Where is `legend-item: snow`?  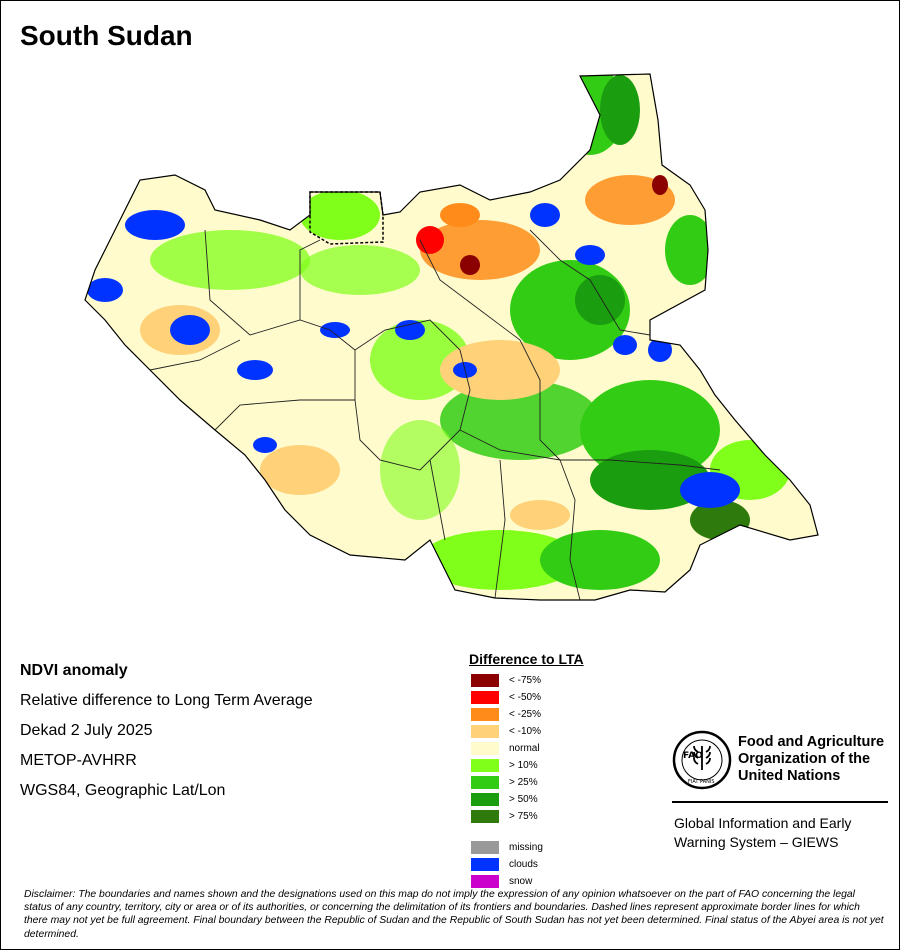 legend-item: snow is located at coordinates (526, 881).